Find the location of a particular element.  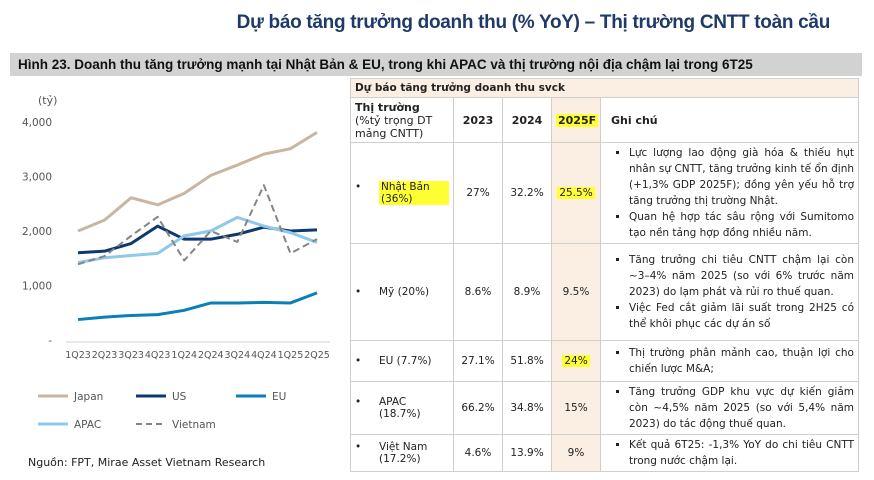

y-tick-label: 2,000 is located at coordinates (37, 232).